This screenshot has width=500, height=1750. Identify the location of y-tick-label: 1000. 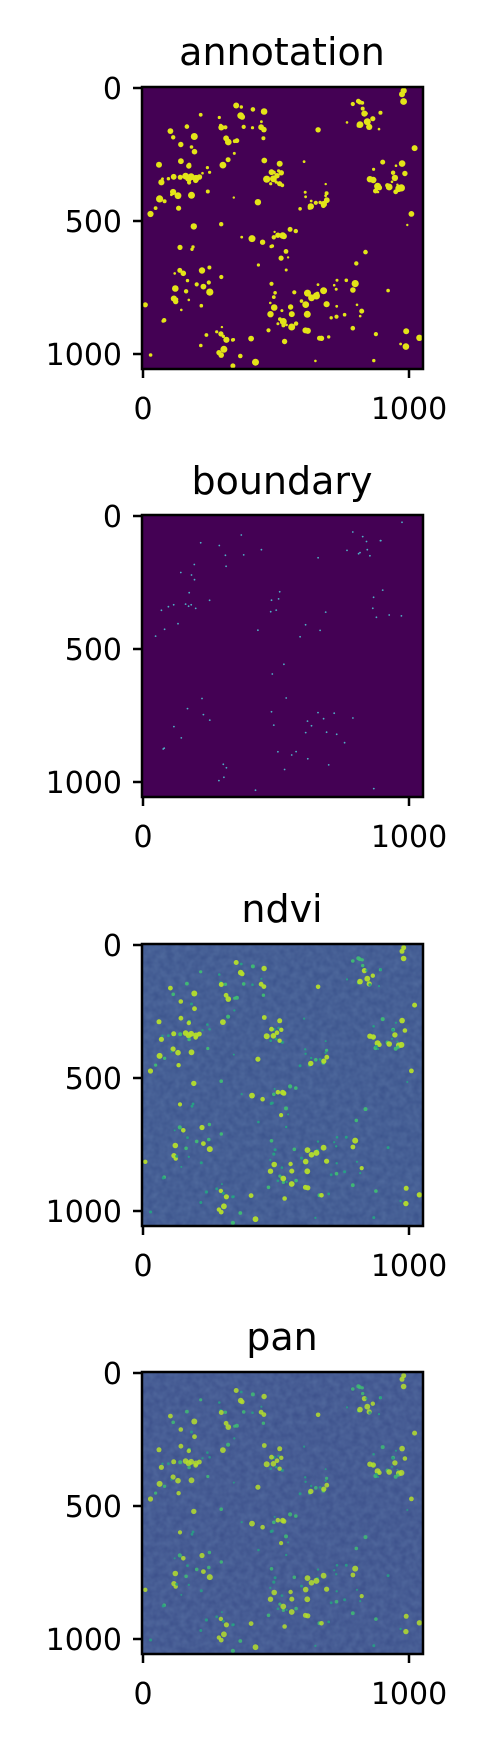
(84, 1212).